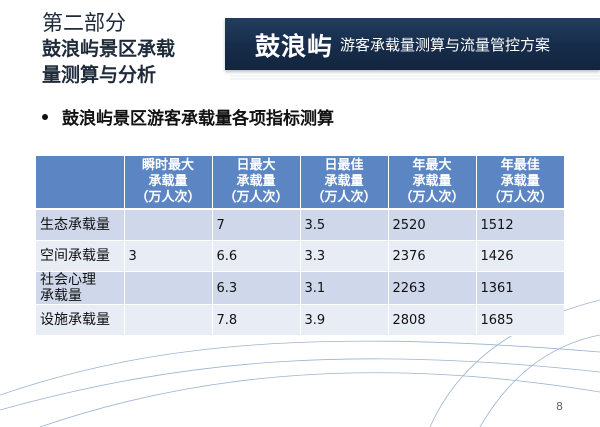  What do you see at coordinates (109, 49) in the screenshot?
I see `section-title-line2: 鼓浪屿景区承载` at bounding box center [109, 49].